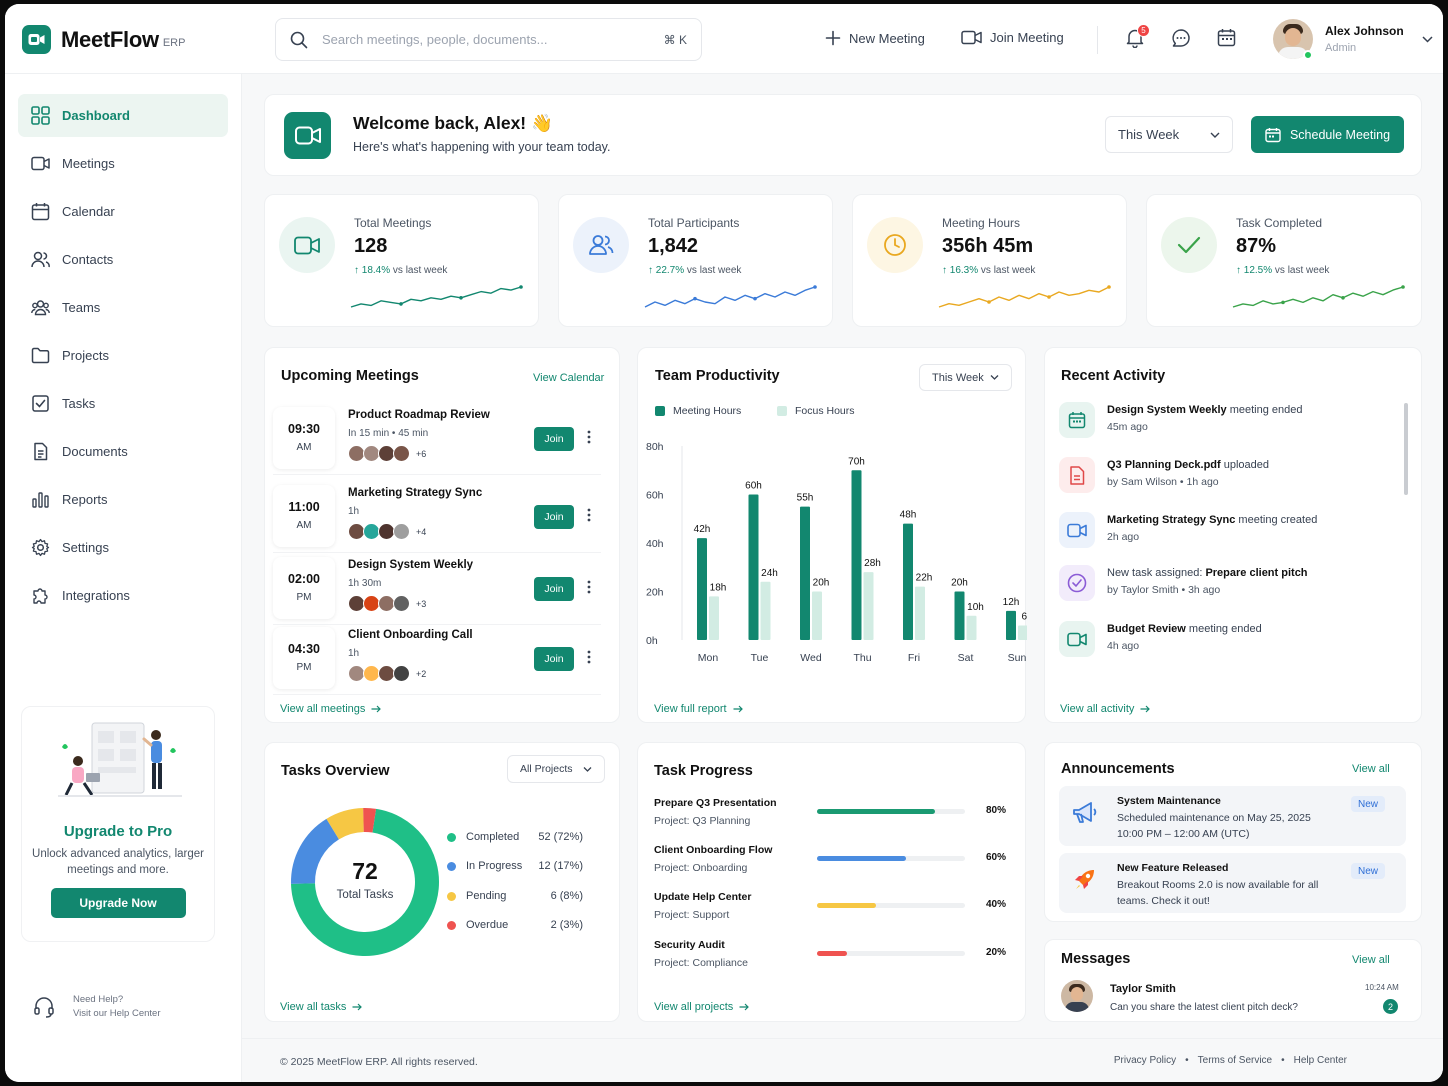 Image resolution: width=1448 pixels, height=1086 pixels. What do you see at coordinates (331, 709) in the screenshot?
I see `view-all-meetings-link: View all meetings` at bounding box center [331, 709].